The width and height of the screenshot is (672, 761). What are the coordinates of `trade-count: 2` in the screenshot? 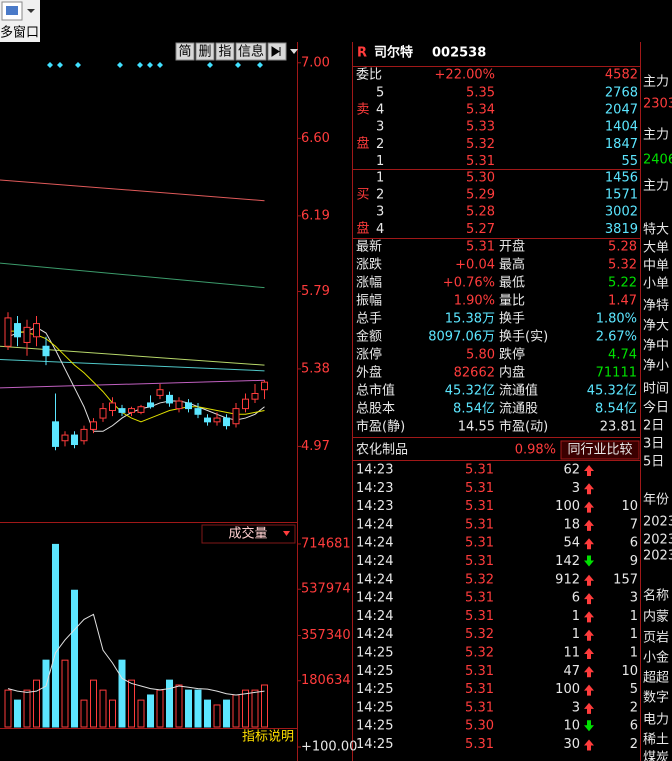 It's located at (634, 707).